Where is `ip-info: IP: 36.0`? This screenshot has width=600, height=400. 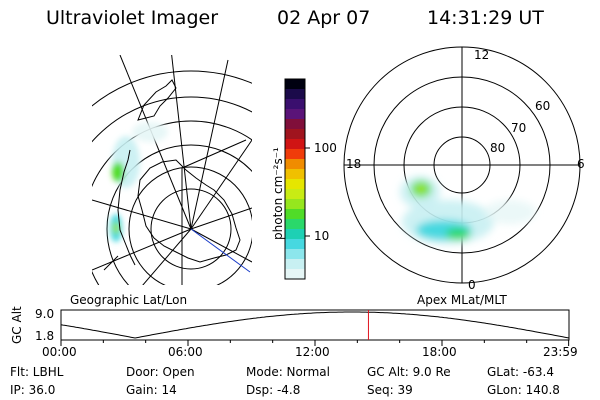
ip-info: IP: 36.0 is located at coordinates (33, 390).